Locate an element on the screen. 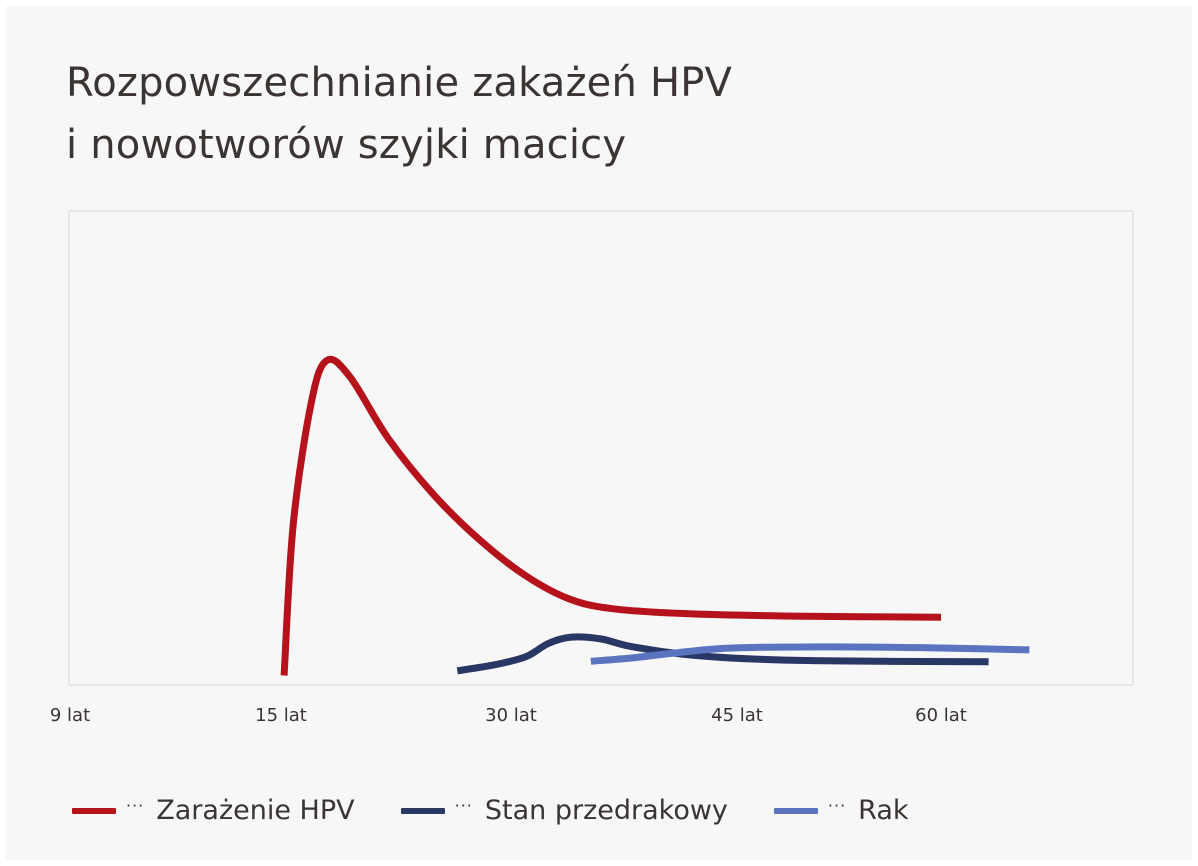  legend-item-precancer: ··· Stan przedrakowy is located at coordinates (564, 810).